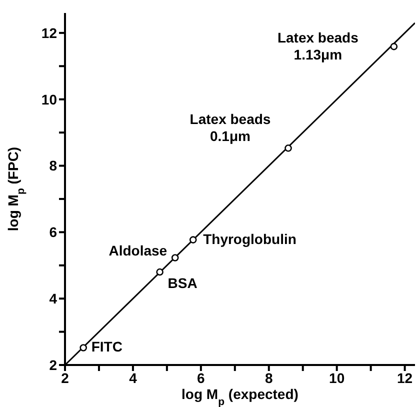 This screenshot has width=417, height=407. Describe the element at coordinates (65, 378) in the screenshot. I see `x-tick-label: 2` at that location.